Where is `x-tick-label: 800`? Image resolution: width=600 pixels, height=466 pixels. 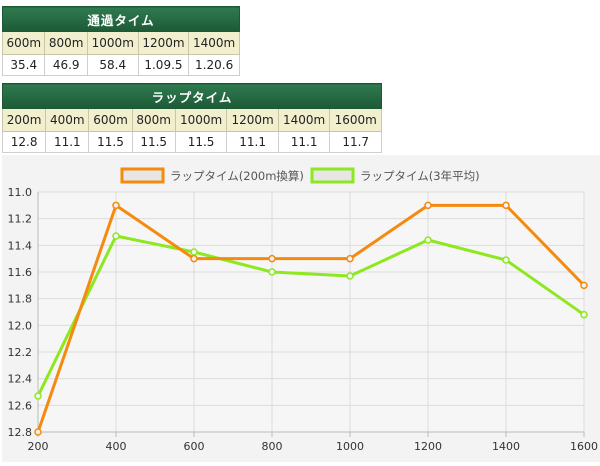 x-tick-label: 800 is located at coordinates (272, 446).